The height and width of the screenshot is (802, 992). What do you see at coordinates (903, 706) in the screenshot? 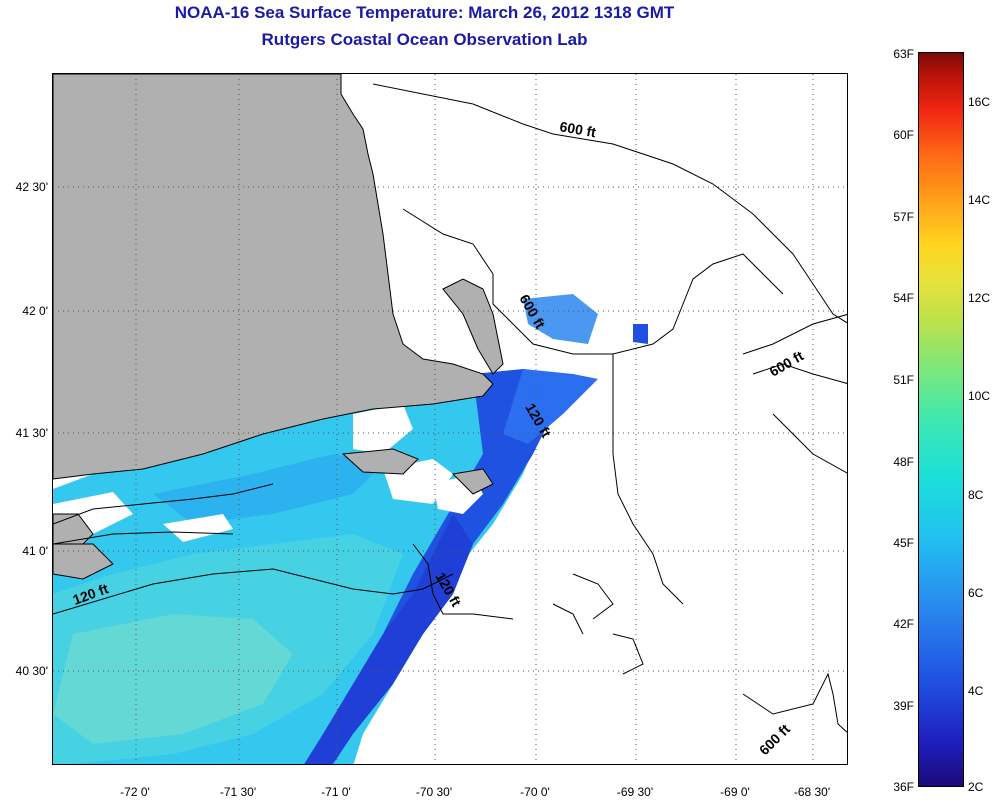
I see `colorbar-f-39: 39F` at bounding box center [903, 706].